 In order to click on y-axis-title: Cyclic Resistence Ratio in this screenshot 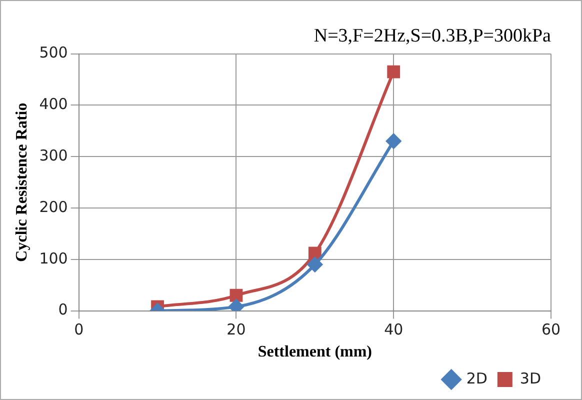, I will do `click(22, 182)`.